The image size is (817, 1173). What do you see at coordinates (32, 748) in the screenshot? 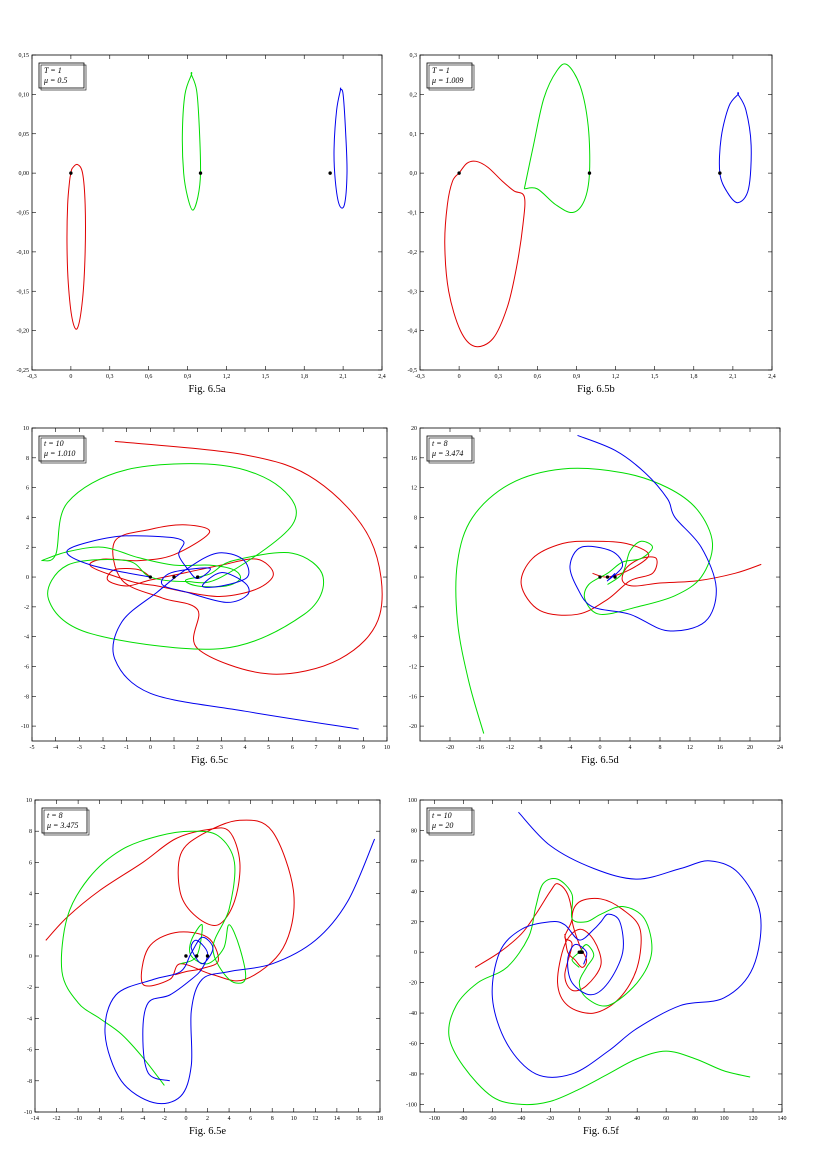
I see `x-tick-label: -5` at bounding box center [32, 748].